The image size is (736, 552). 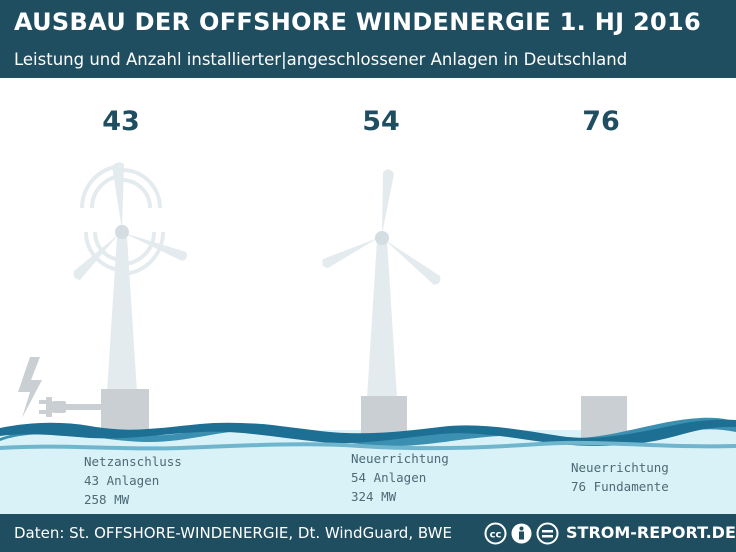 I want to click on count-neuerrichtung-anlagen: 54, so click(x=381, y=121).